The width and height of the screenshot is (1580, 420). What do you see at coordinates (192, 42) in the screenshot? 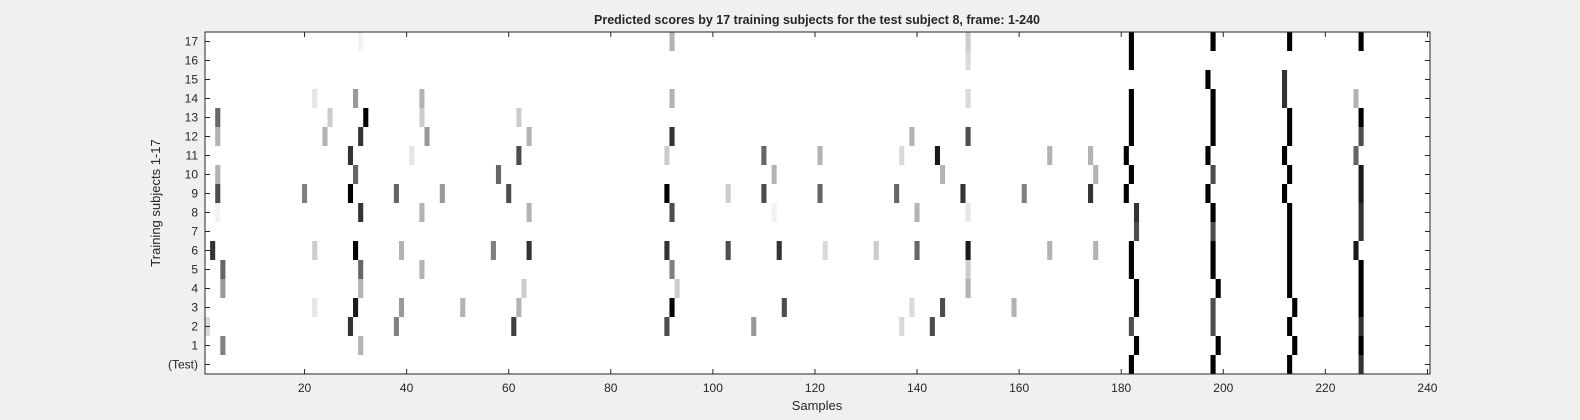
I see `y-tick-label: 17` at bounding box center [192, 42].